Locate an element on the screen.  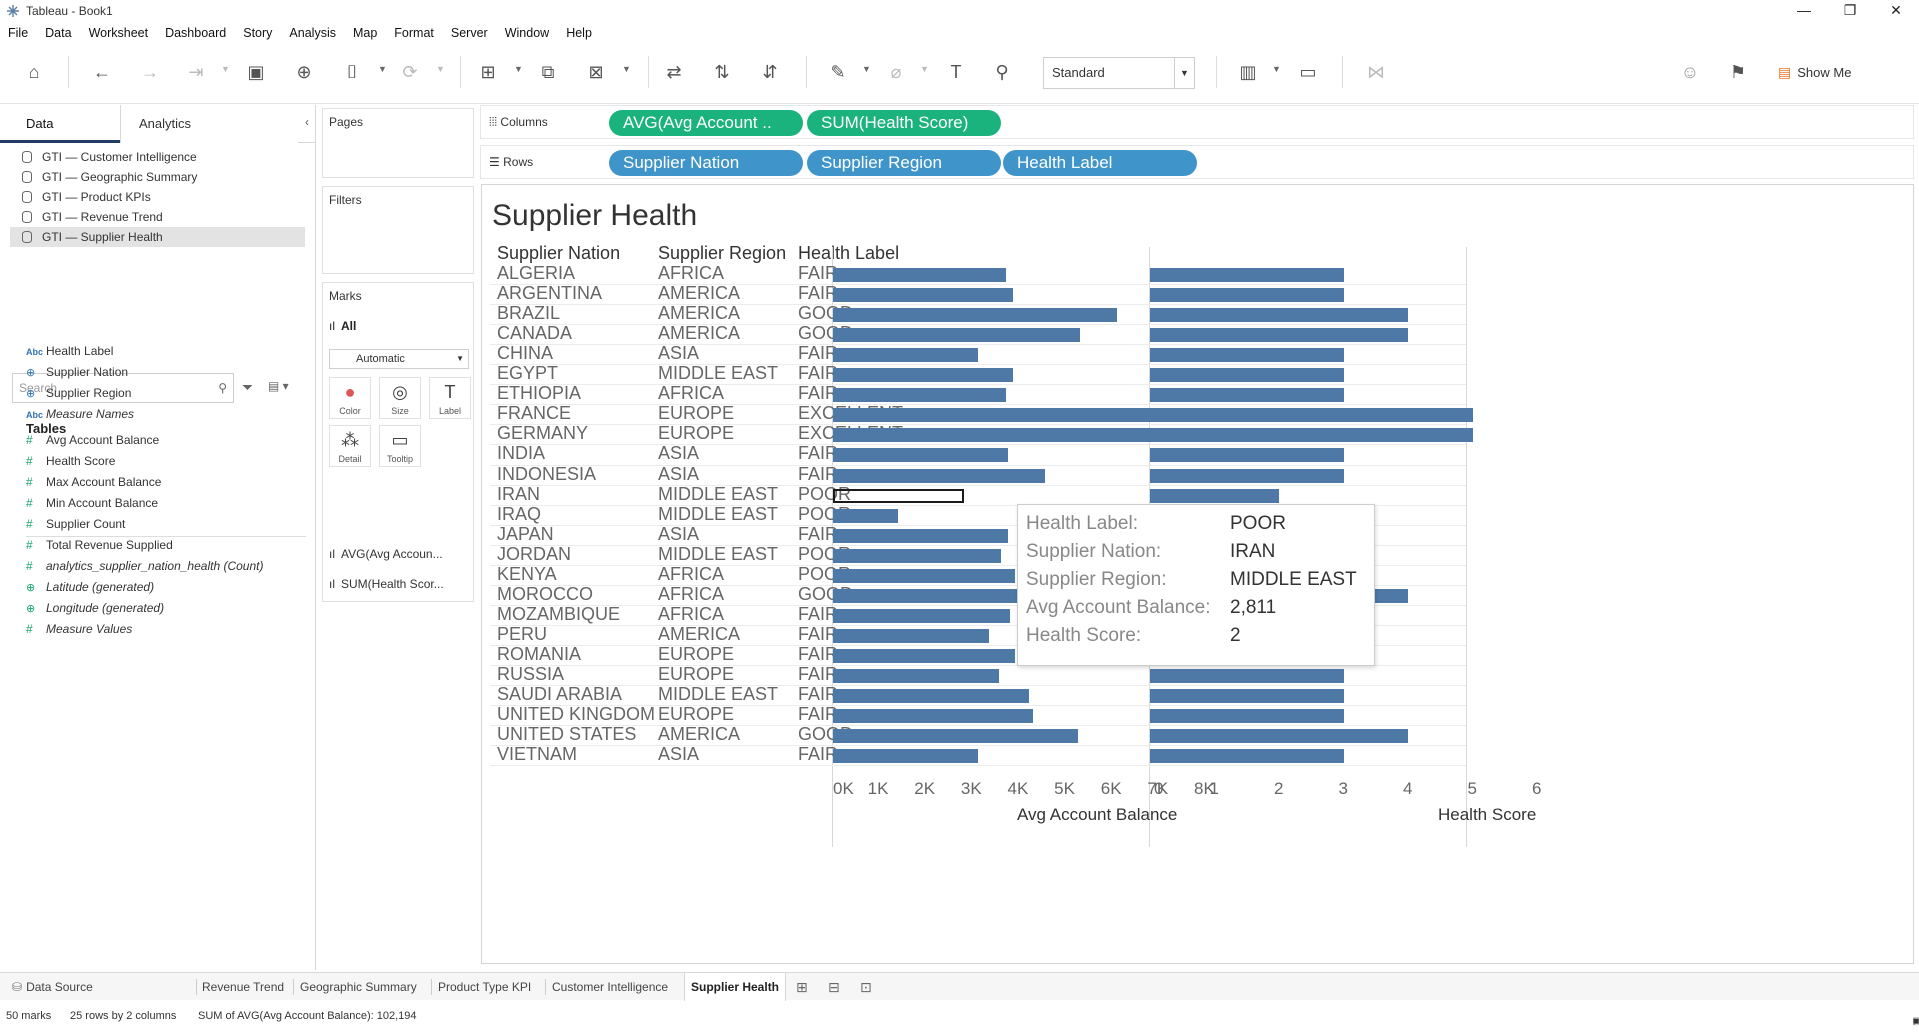
column-pill-avg-balance: AVG(Avg Account .. is located at coordinates (706, 123).